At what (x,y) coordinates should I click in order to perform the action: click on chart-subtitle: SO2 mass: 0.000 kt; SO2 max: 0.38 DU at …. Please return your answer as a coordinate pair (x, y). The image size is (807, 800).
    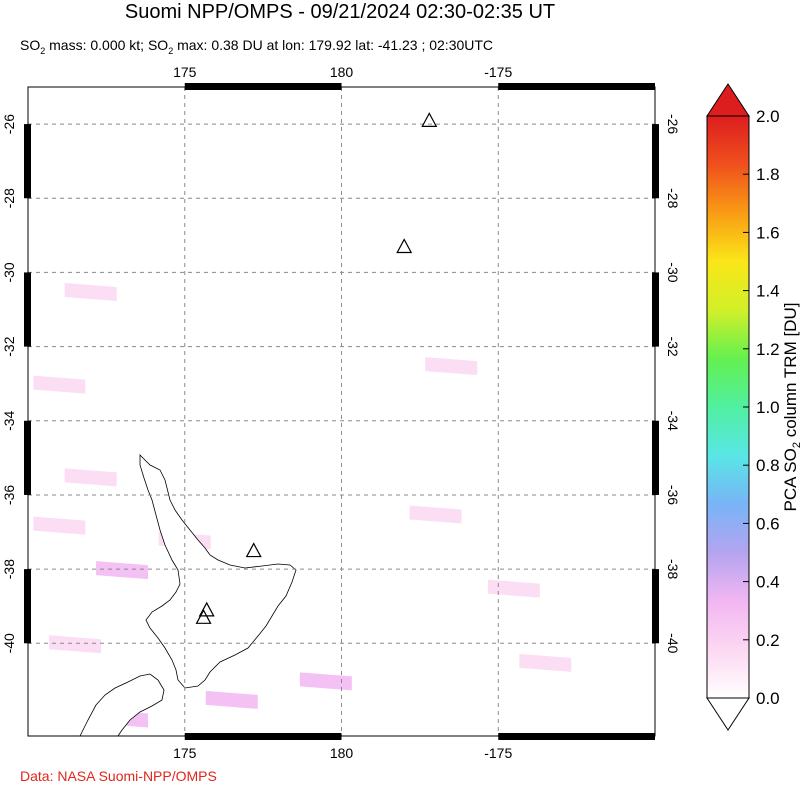
    Looking at the image, I should click on (257, 46).